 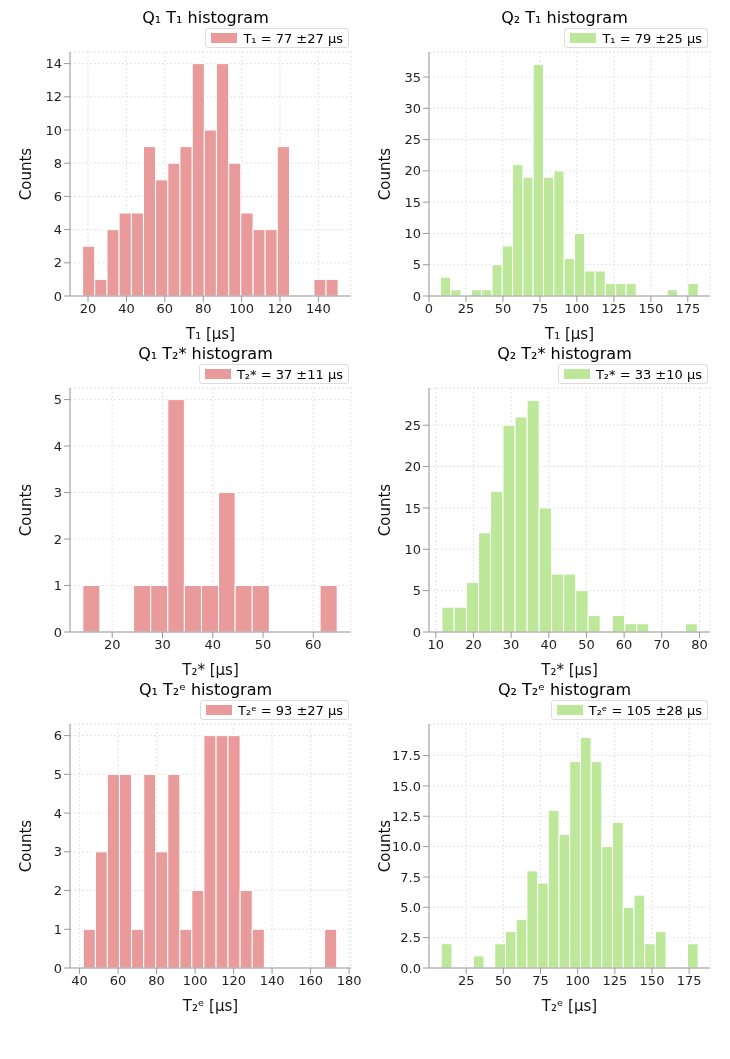 What do you see at coordinates (293, 38) in the screenshot?
I see `legend-label: T₁ = 77 ±27 μs` at bounding box center [293, 38].